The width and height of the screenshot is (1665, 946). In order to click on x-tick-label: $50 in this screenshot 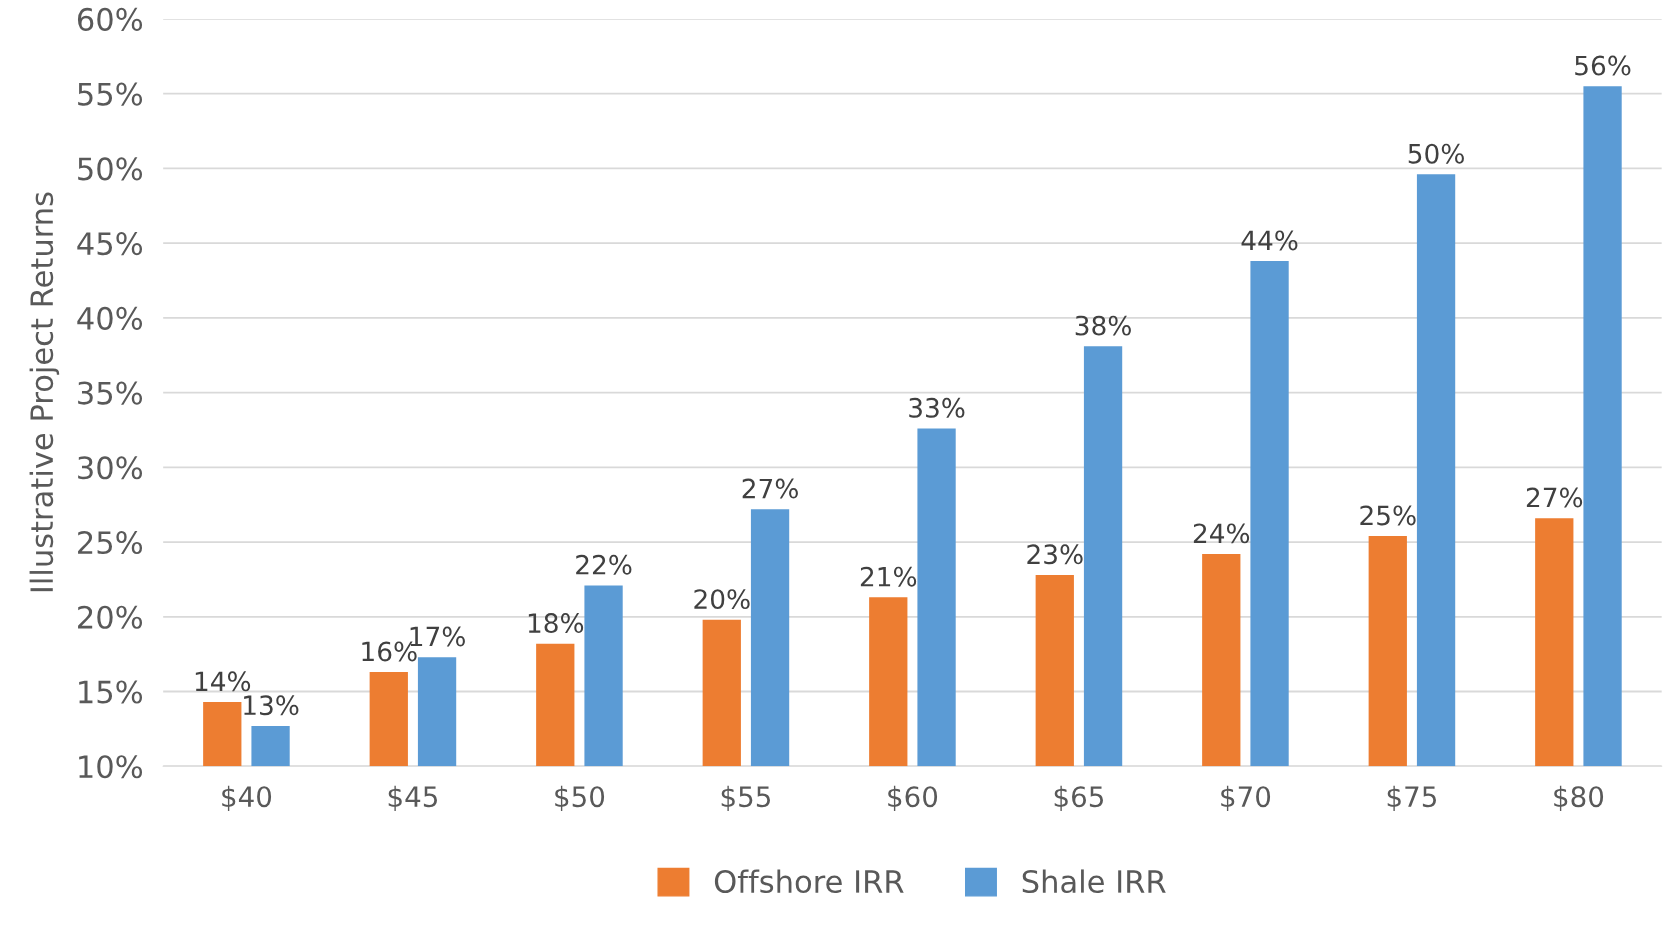, I will do `click(580, 798)`.